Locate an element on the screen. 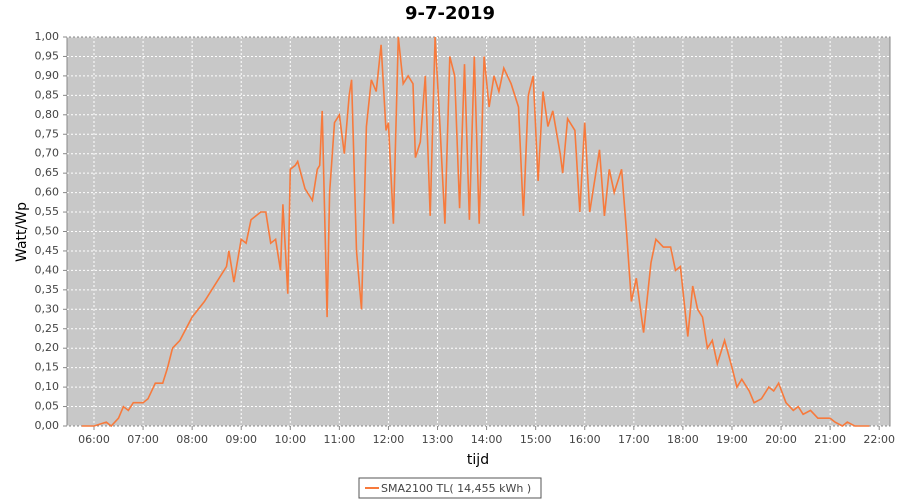 This screenshot has height=500, width=900. x-tick-label: 22:00 is located at coordinates (879, 439).